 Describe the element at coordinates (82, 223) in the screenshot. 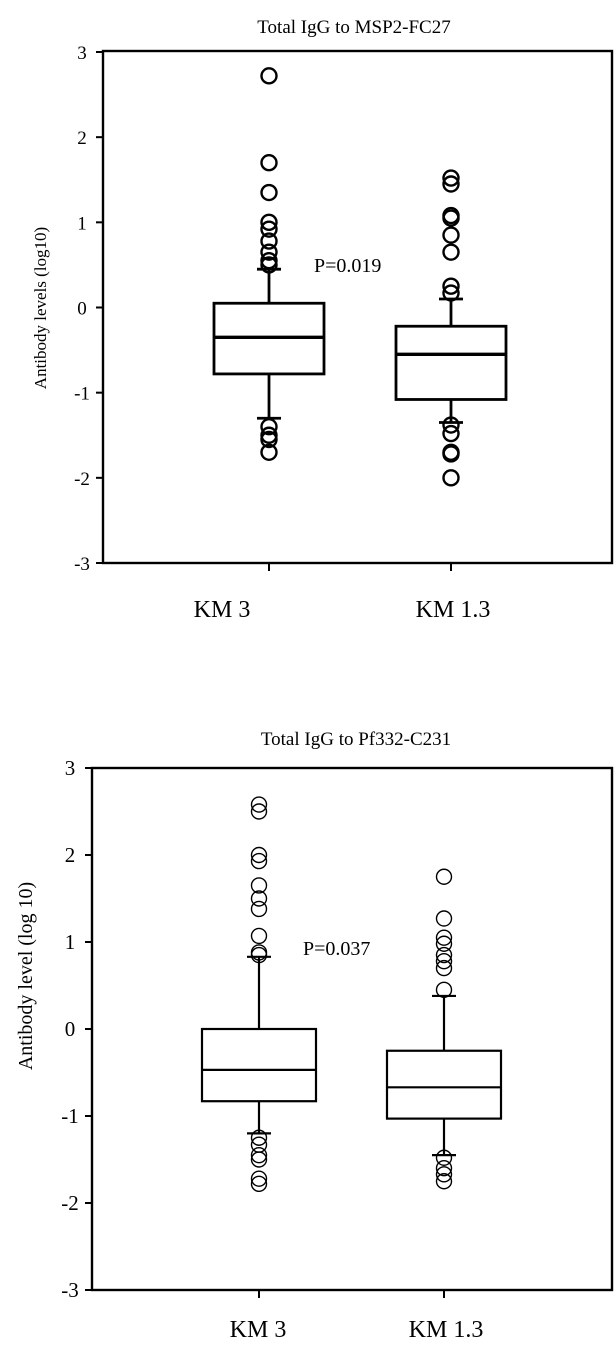

I see `chart-1-y-tick-label: 1` at that location.